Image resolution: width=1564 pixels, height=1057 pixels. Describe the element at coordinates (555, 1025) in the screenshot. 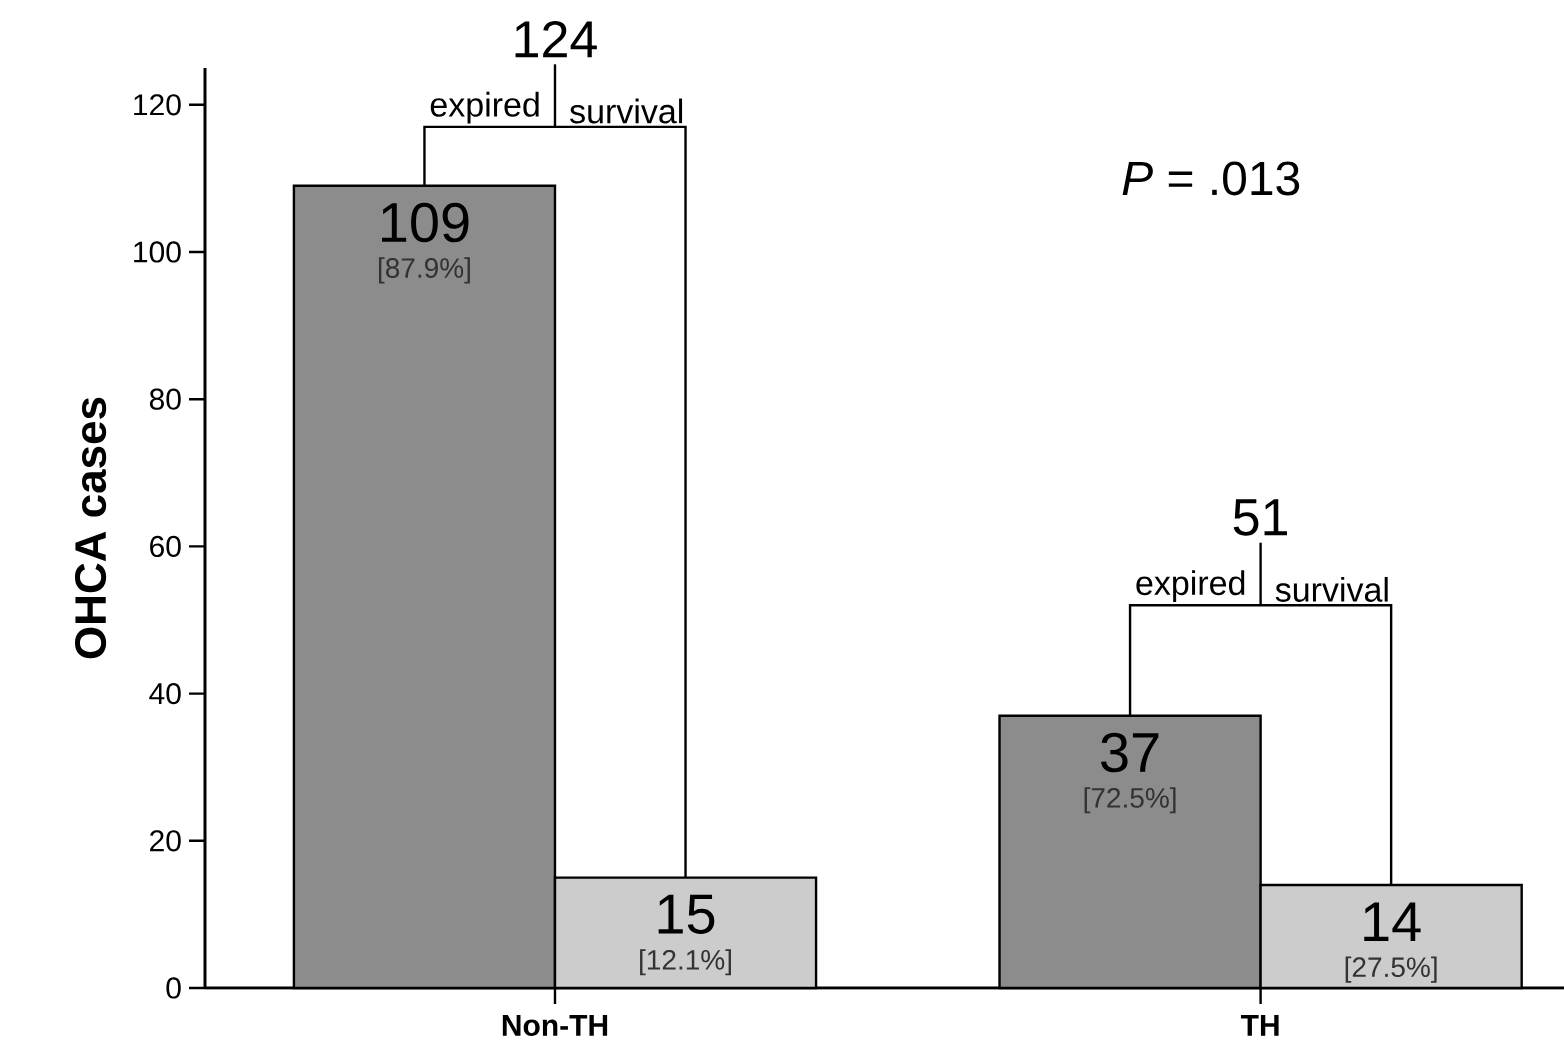

I see `x-tick-label: Non-TH` at that location.